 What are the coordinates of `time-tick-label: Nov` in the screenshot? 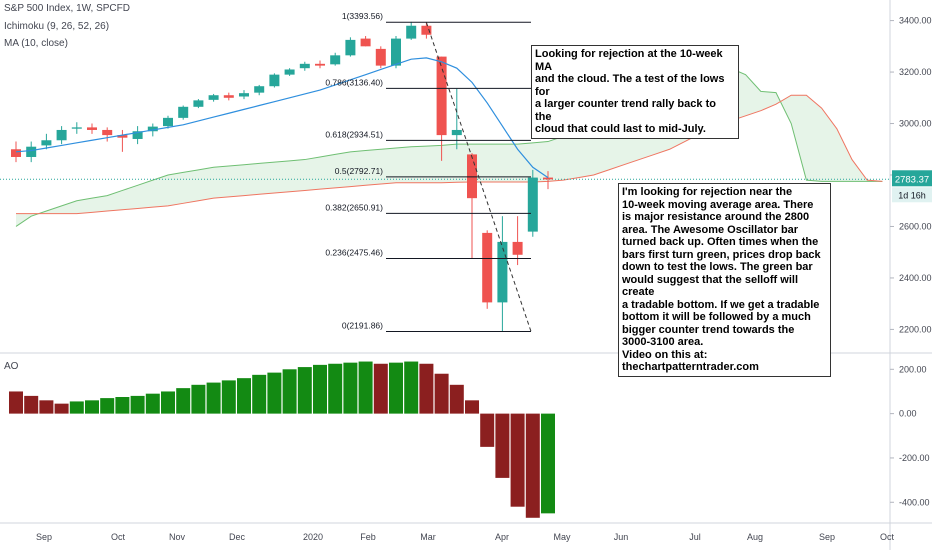 It's located at (177, 537).